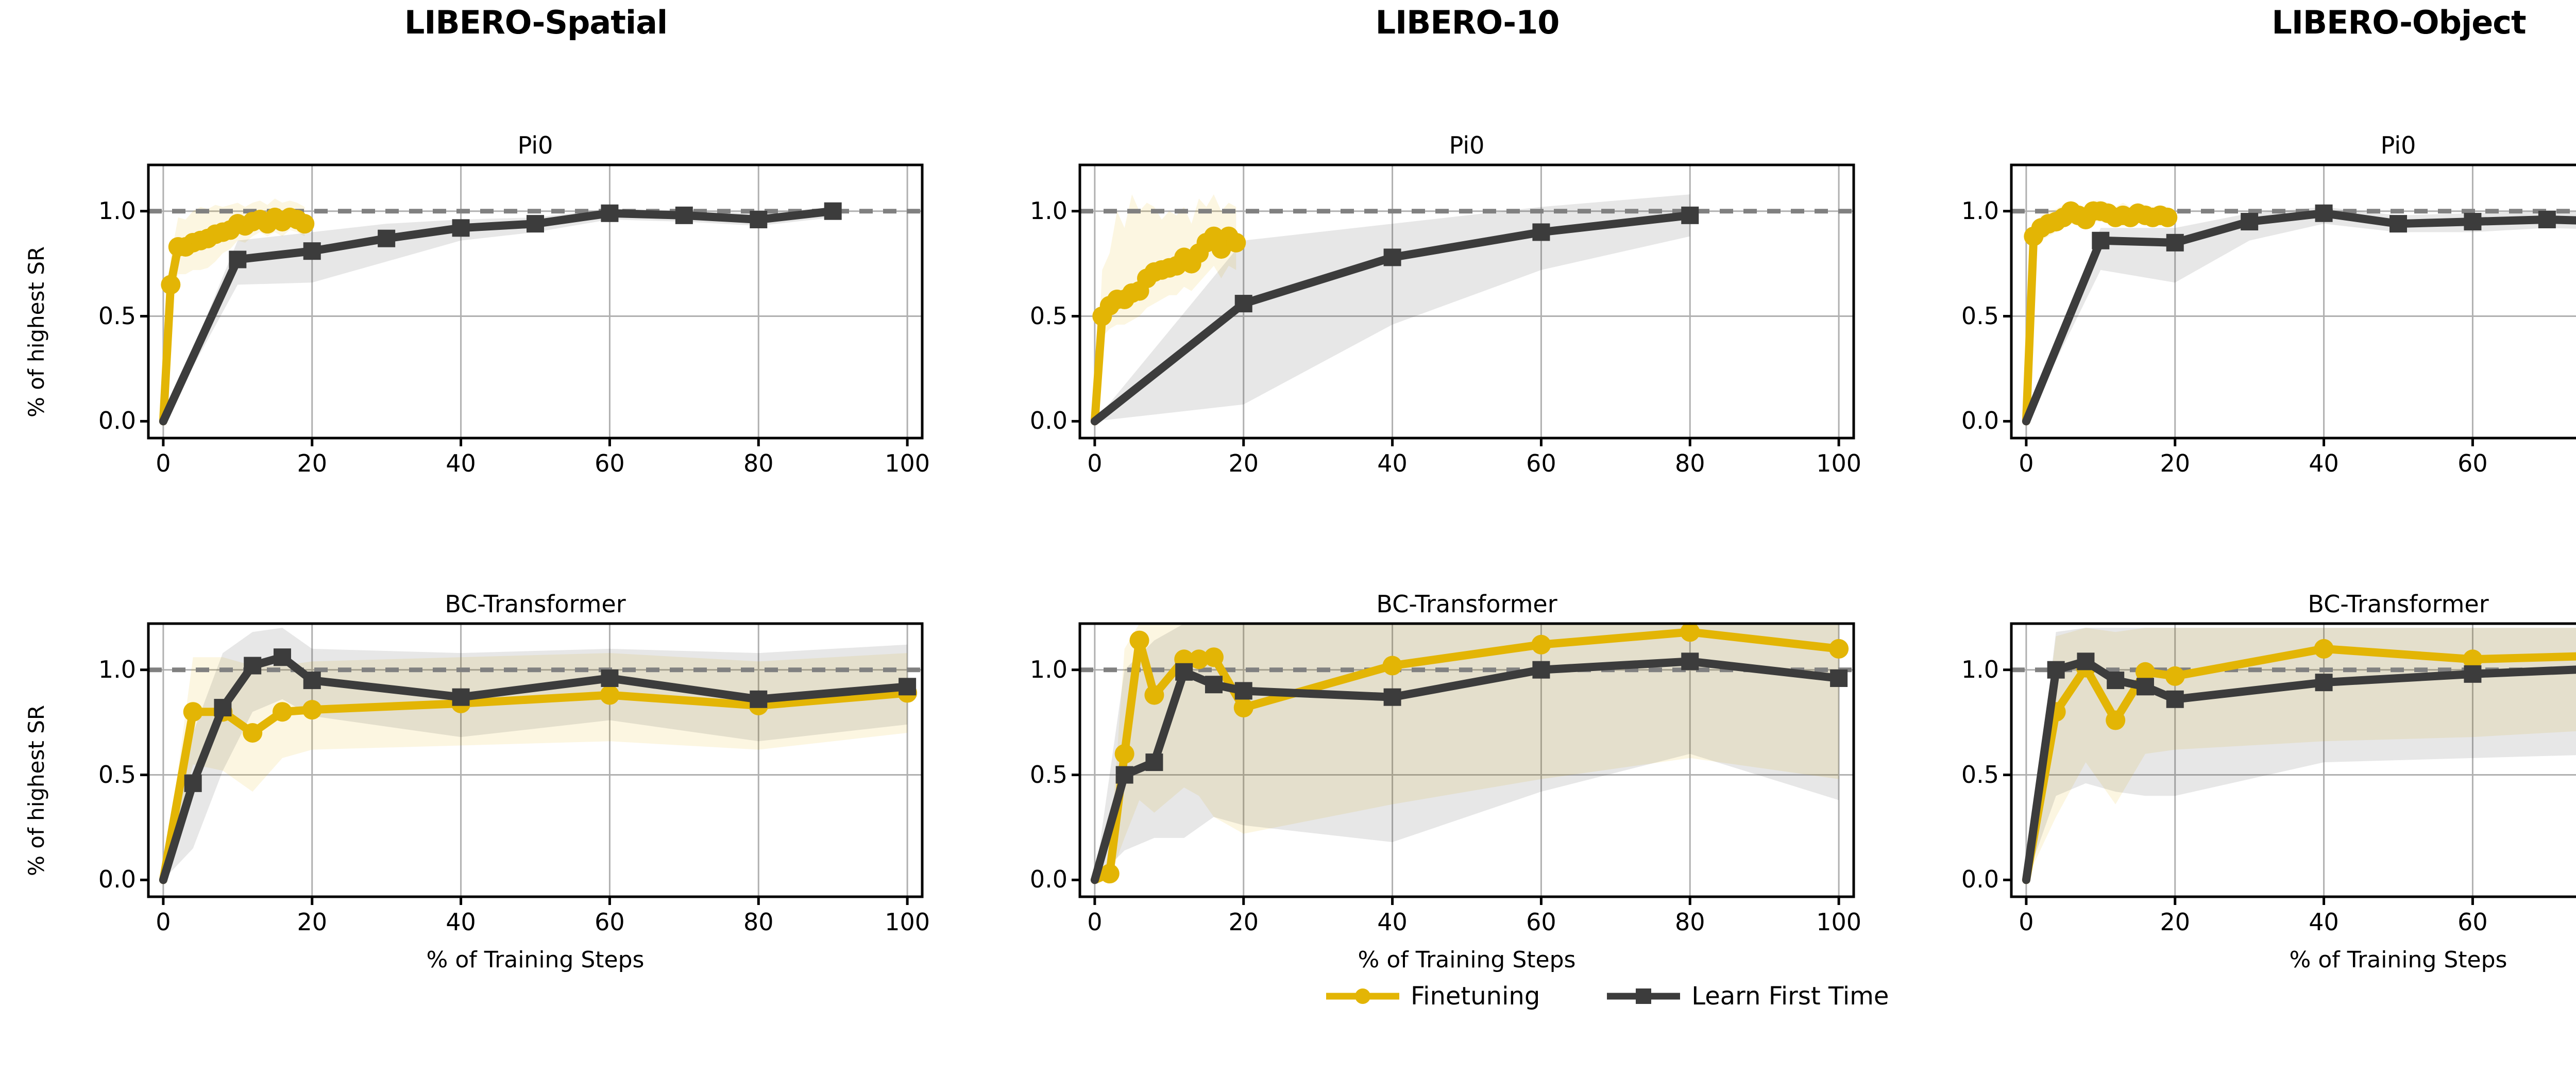 This screenshot has width=2576, height=1073. I want to click on legend-item-learn-first-time: Learn First Time, so click(1747, 996).